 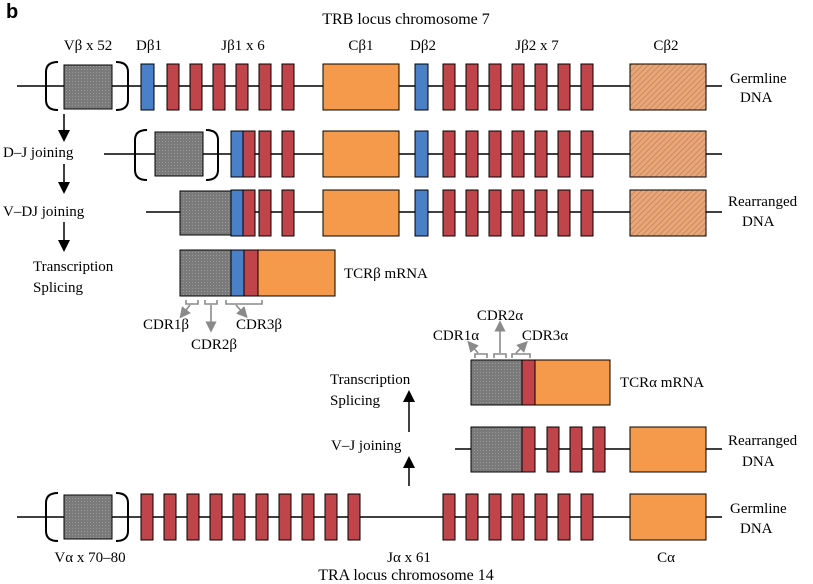 I want to click on tra-c-label: Cα, so click(x=666, y=558).